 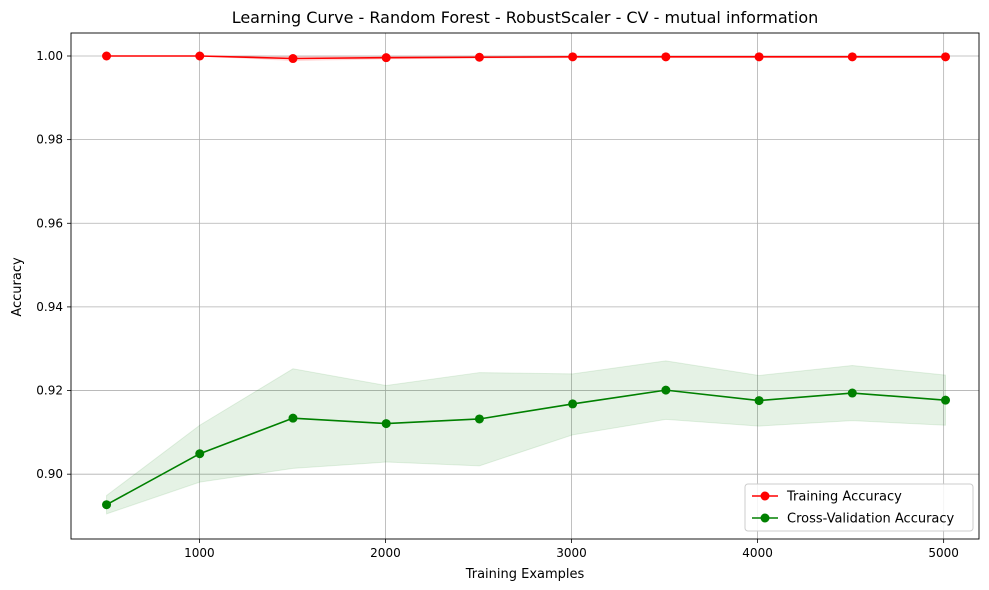 I want to click on y-tick-label: 1.00, so click(x=49, y=56).